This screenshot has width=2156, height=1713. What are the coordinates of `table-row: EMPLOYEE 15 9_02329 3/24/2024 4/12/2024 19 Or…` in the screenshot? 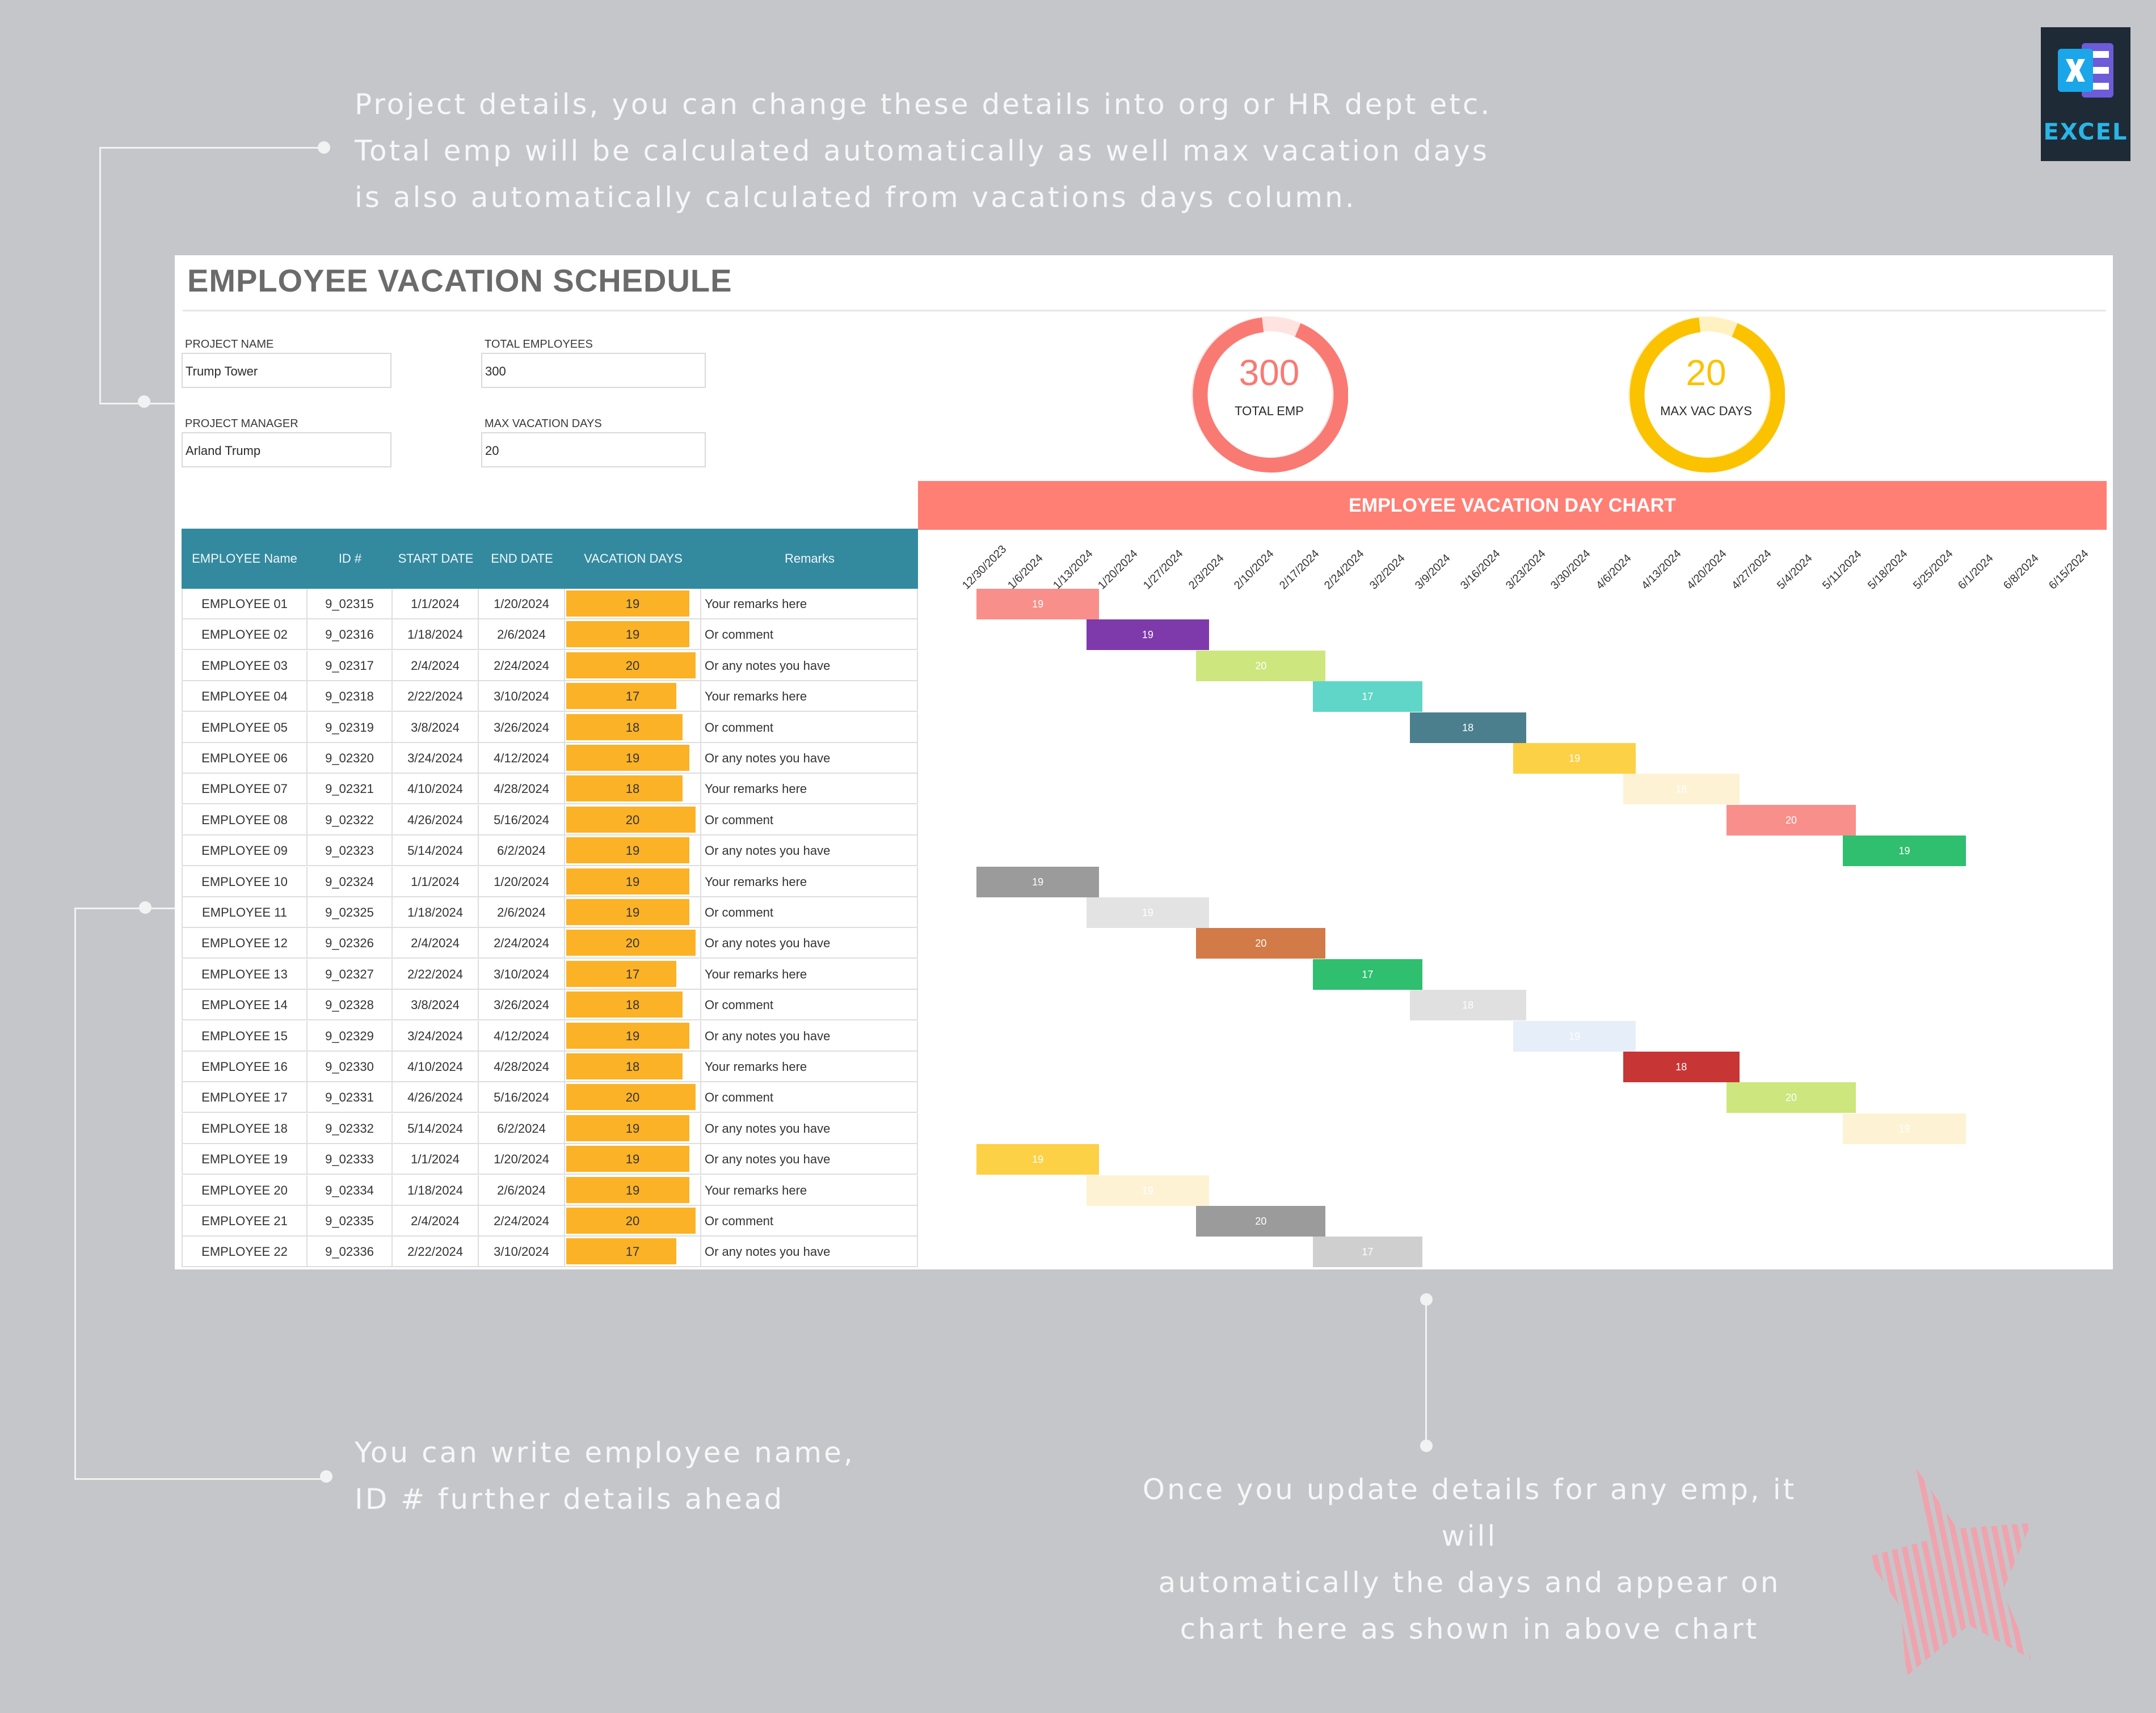 It's located at (550, 1036).